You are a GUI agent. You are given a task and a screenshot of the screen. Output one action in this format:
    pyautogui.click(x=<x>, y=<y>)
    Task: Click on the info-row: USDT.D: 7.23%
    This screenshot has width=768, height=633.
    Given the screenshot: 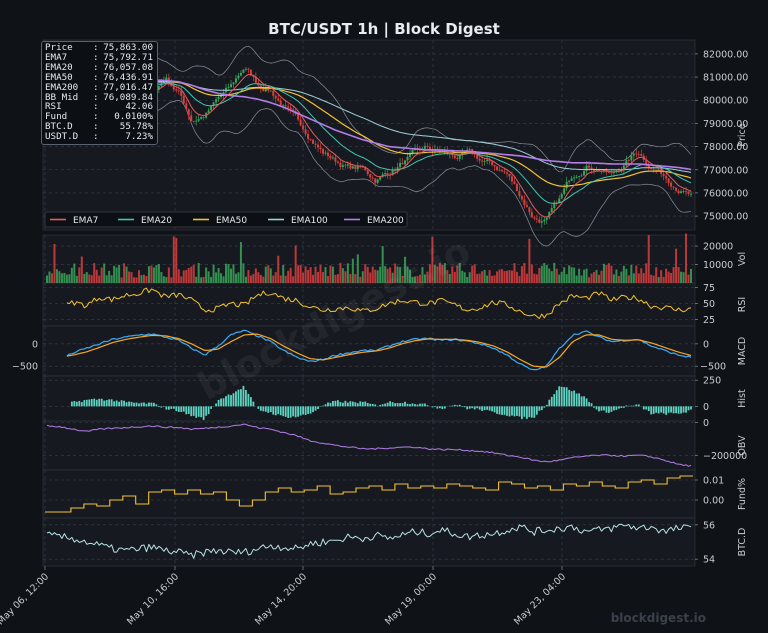 What is the action you would take?
    pyautogui.click(x=101, y=137)
    